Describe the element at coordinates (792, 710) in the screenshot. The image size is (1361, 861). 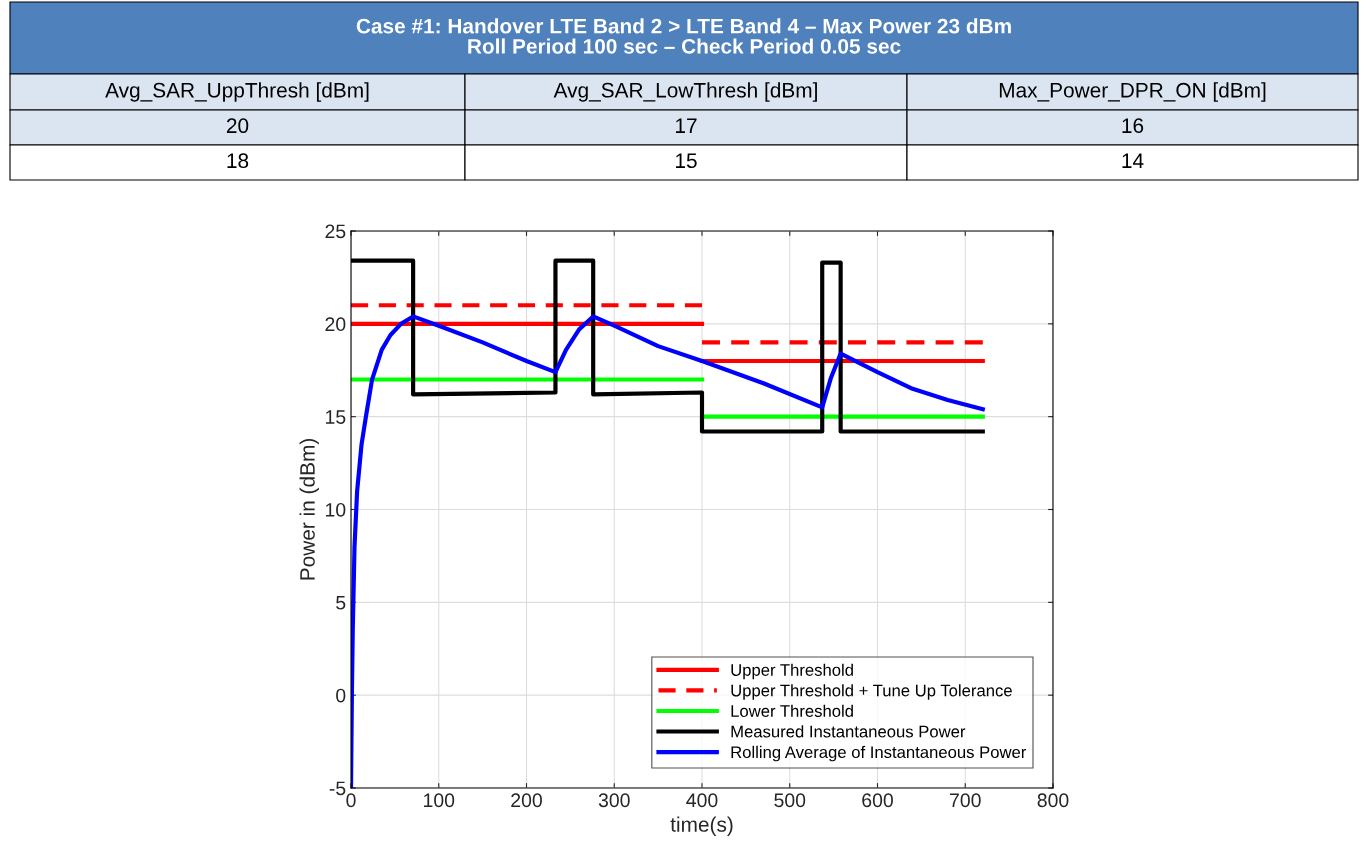
I see `legend-label: Lower Threshold` at that location.